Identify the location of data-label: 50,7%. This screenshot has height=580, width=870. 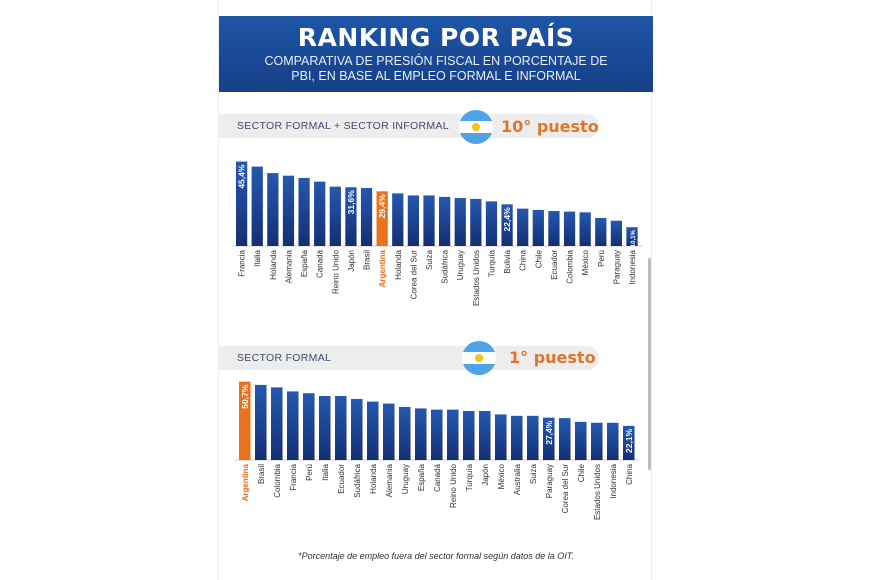
(245, 396).